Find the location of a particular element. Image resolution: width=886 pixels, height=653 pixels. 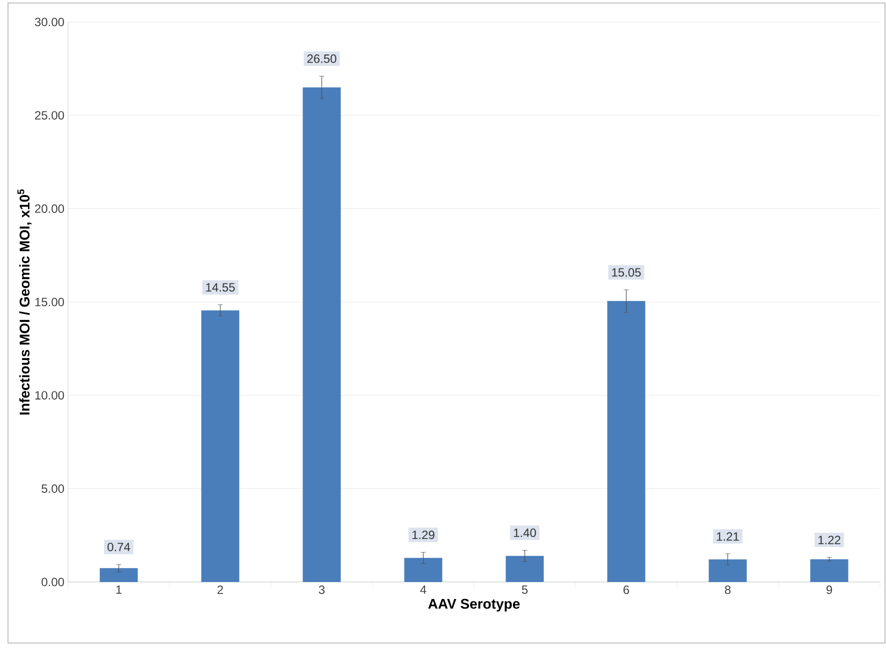

x-tick-label: 3 is located at coordinates (321, 590).